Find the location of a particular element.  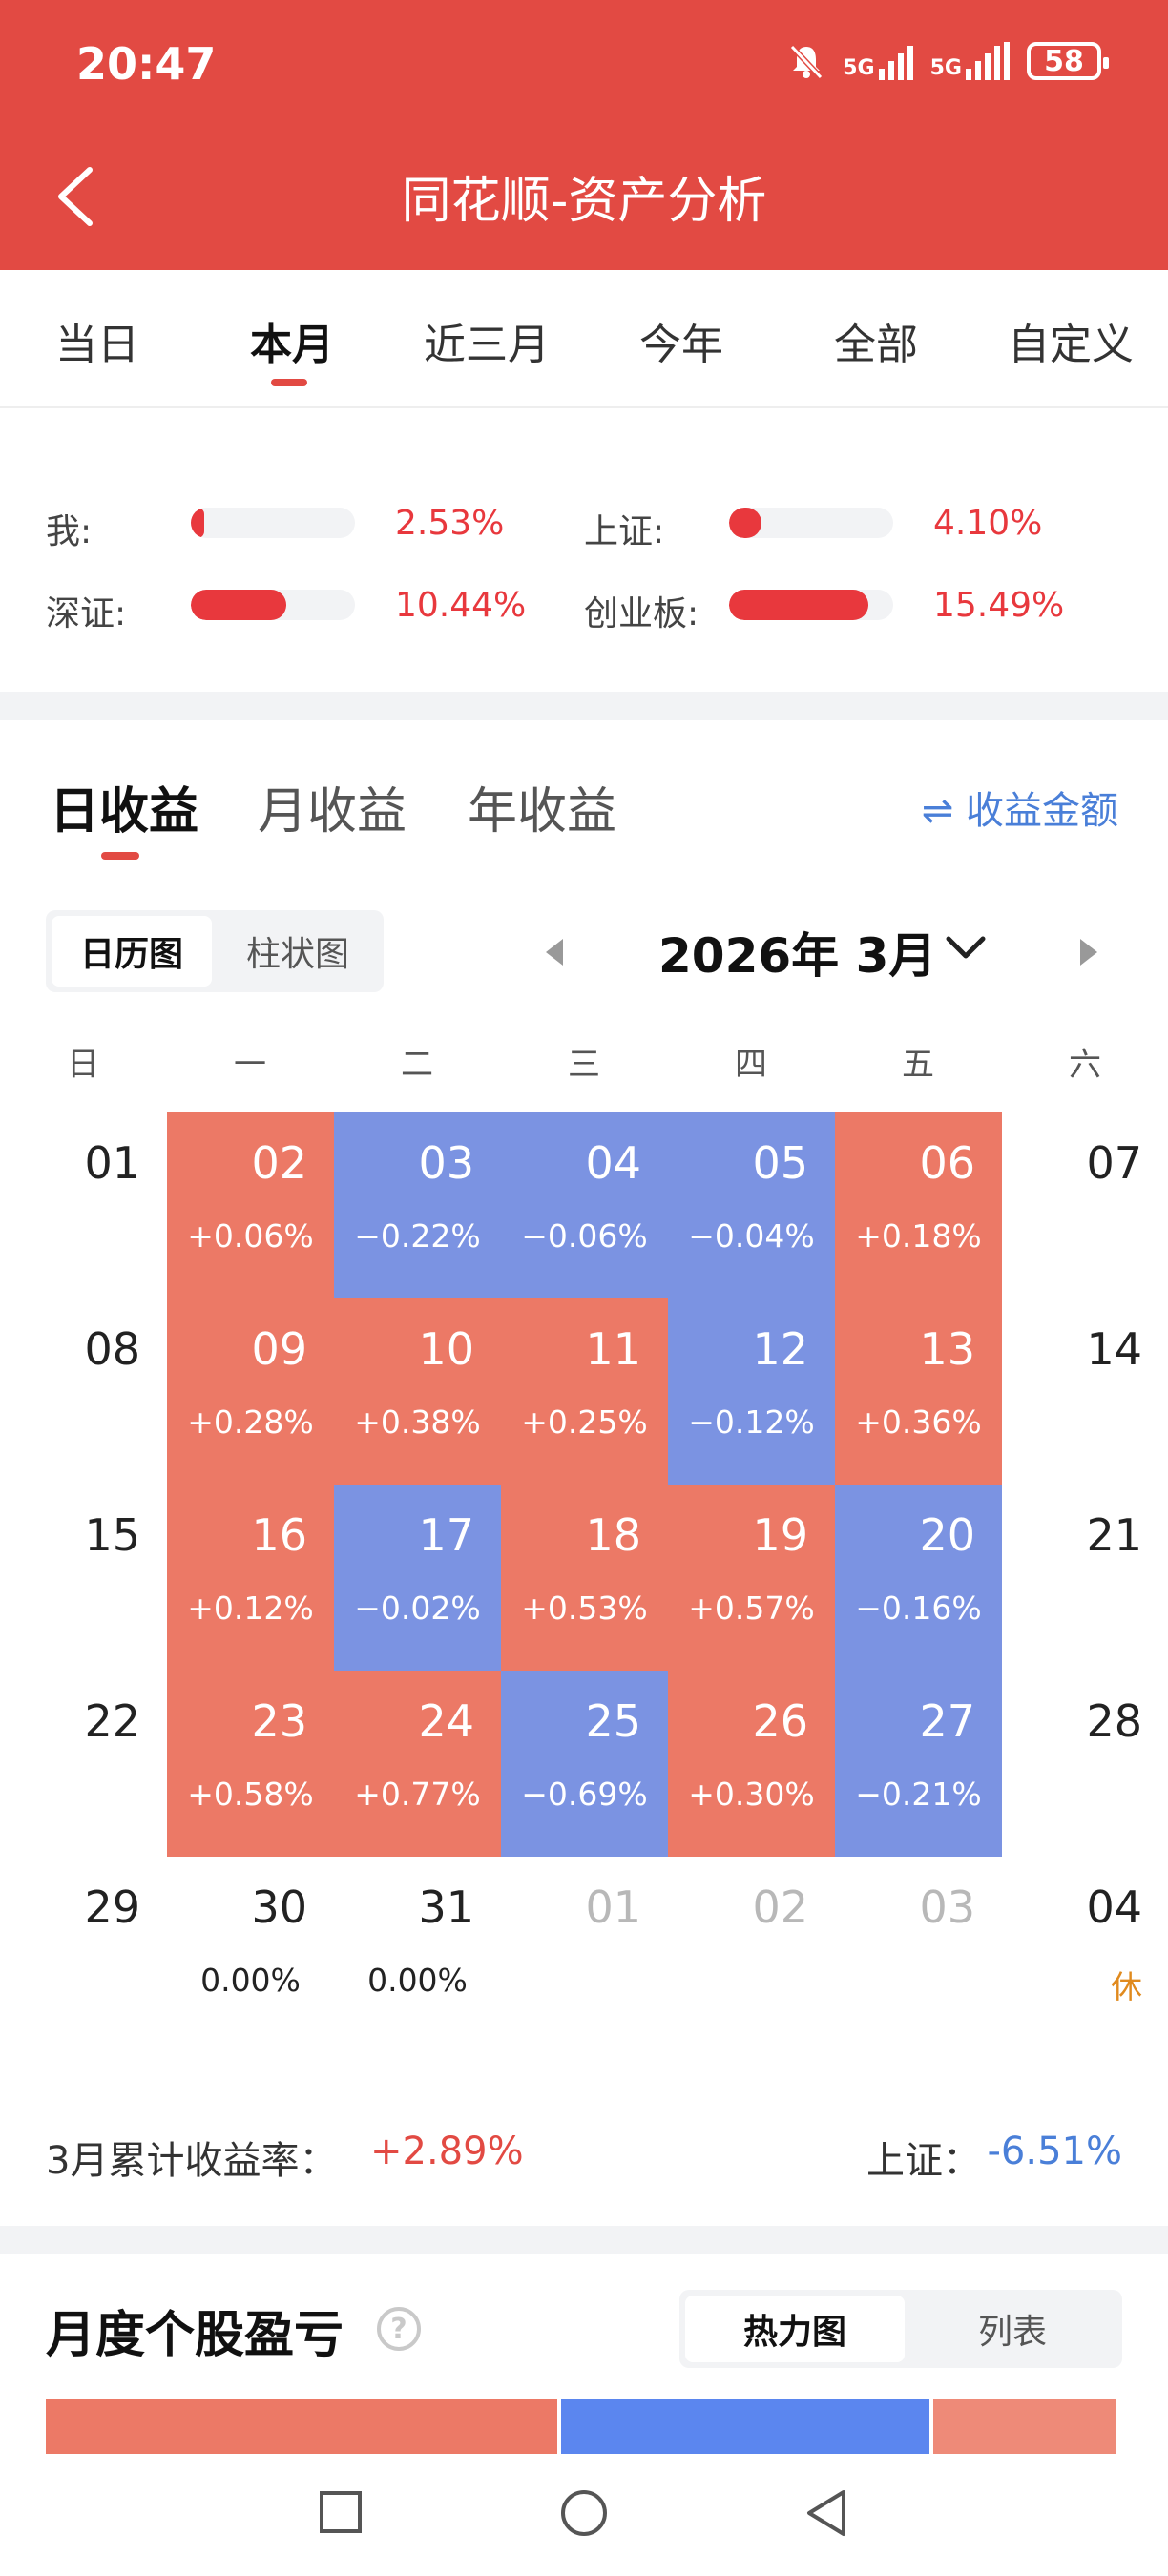

calendar-cell-sat: 28 is located at coordinates (1085, 1764).